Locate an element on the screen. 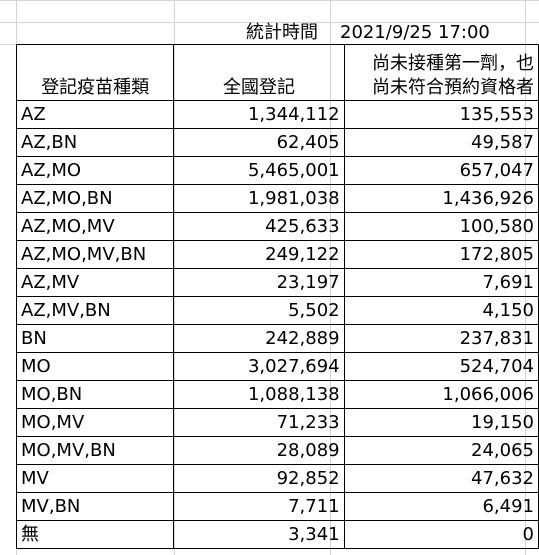 The height and width of the screenshot is (555, 539). cell-pending: 172,805 is located at coordinates (441, 254).